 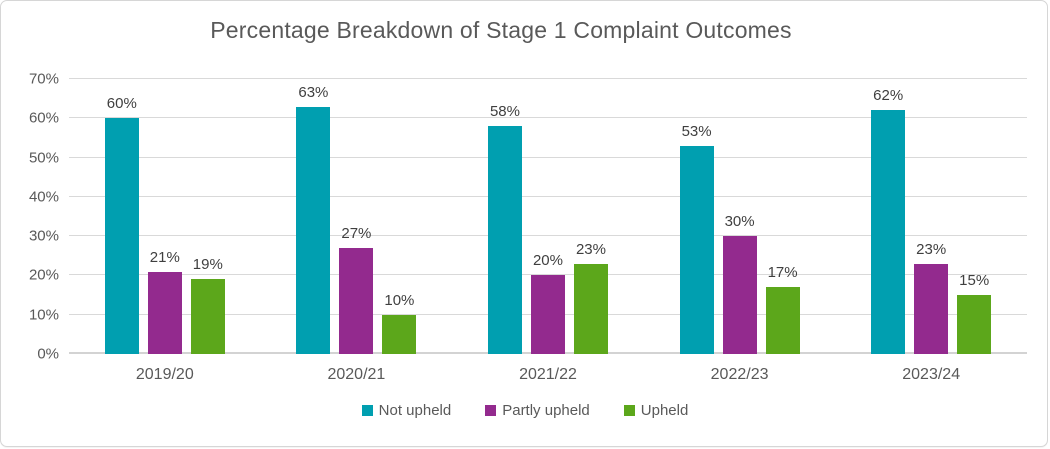 What do you see at coordinates (313, 92) in the screenshot?
I see `bar-value-label: 63%` at bounding box center [313, 92].